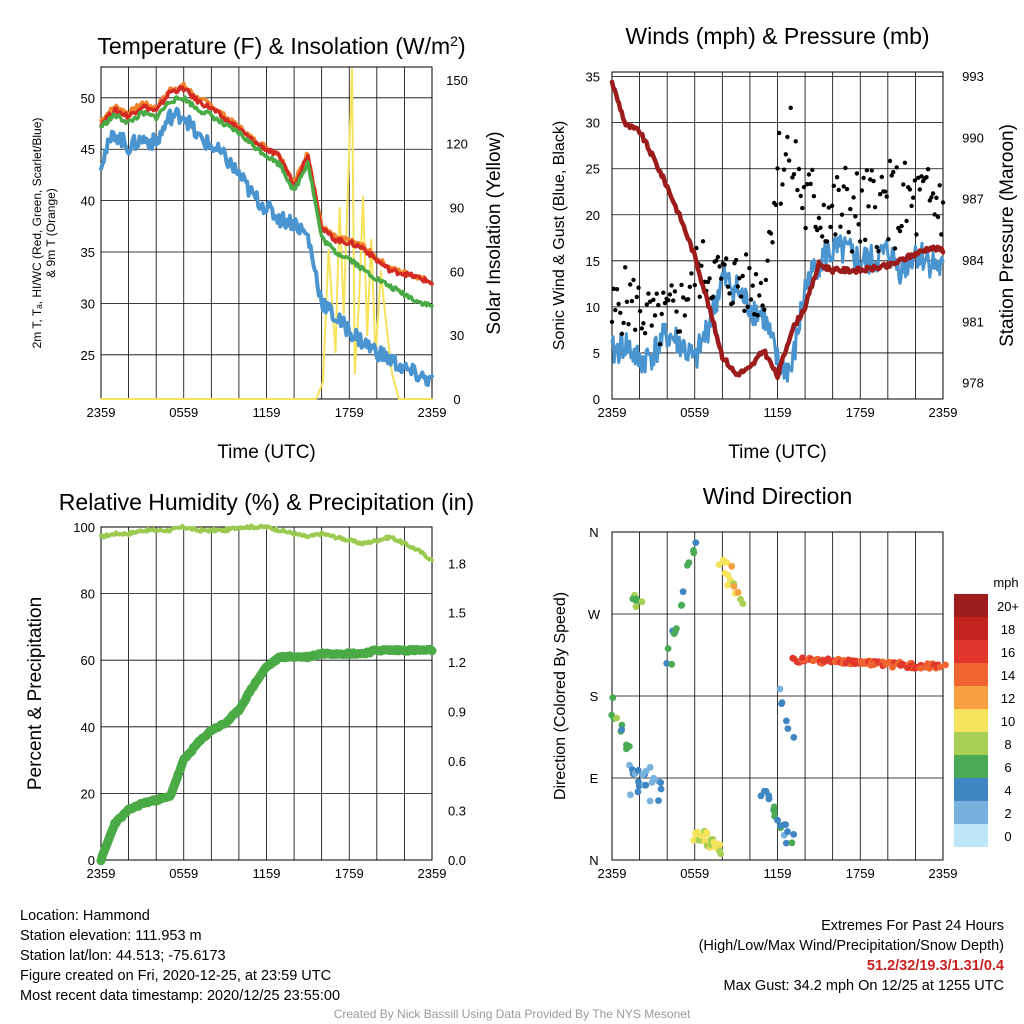 This screenshot has height=1024, width=1024. Describe the element at coordinates (777, 36) in the screenshot. I see `wind-title: Winds (mph) & Pressure (mb)` at that location.